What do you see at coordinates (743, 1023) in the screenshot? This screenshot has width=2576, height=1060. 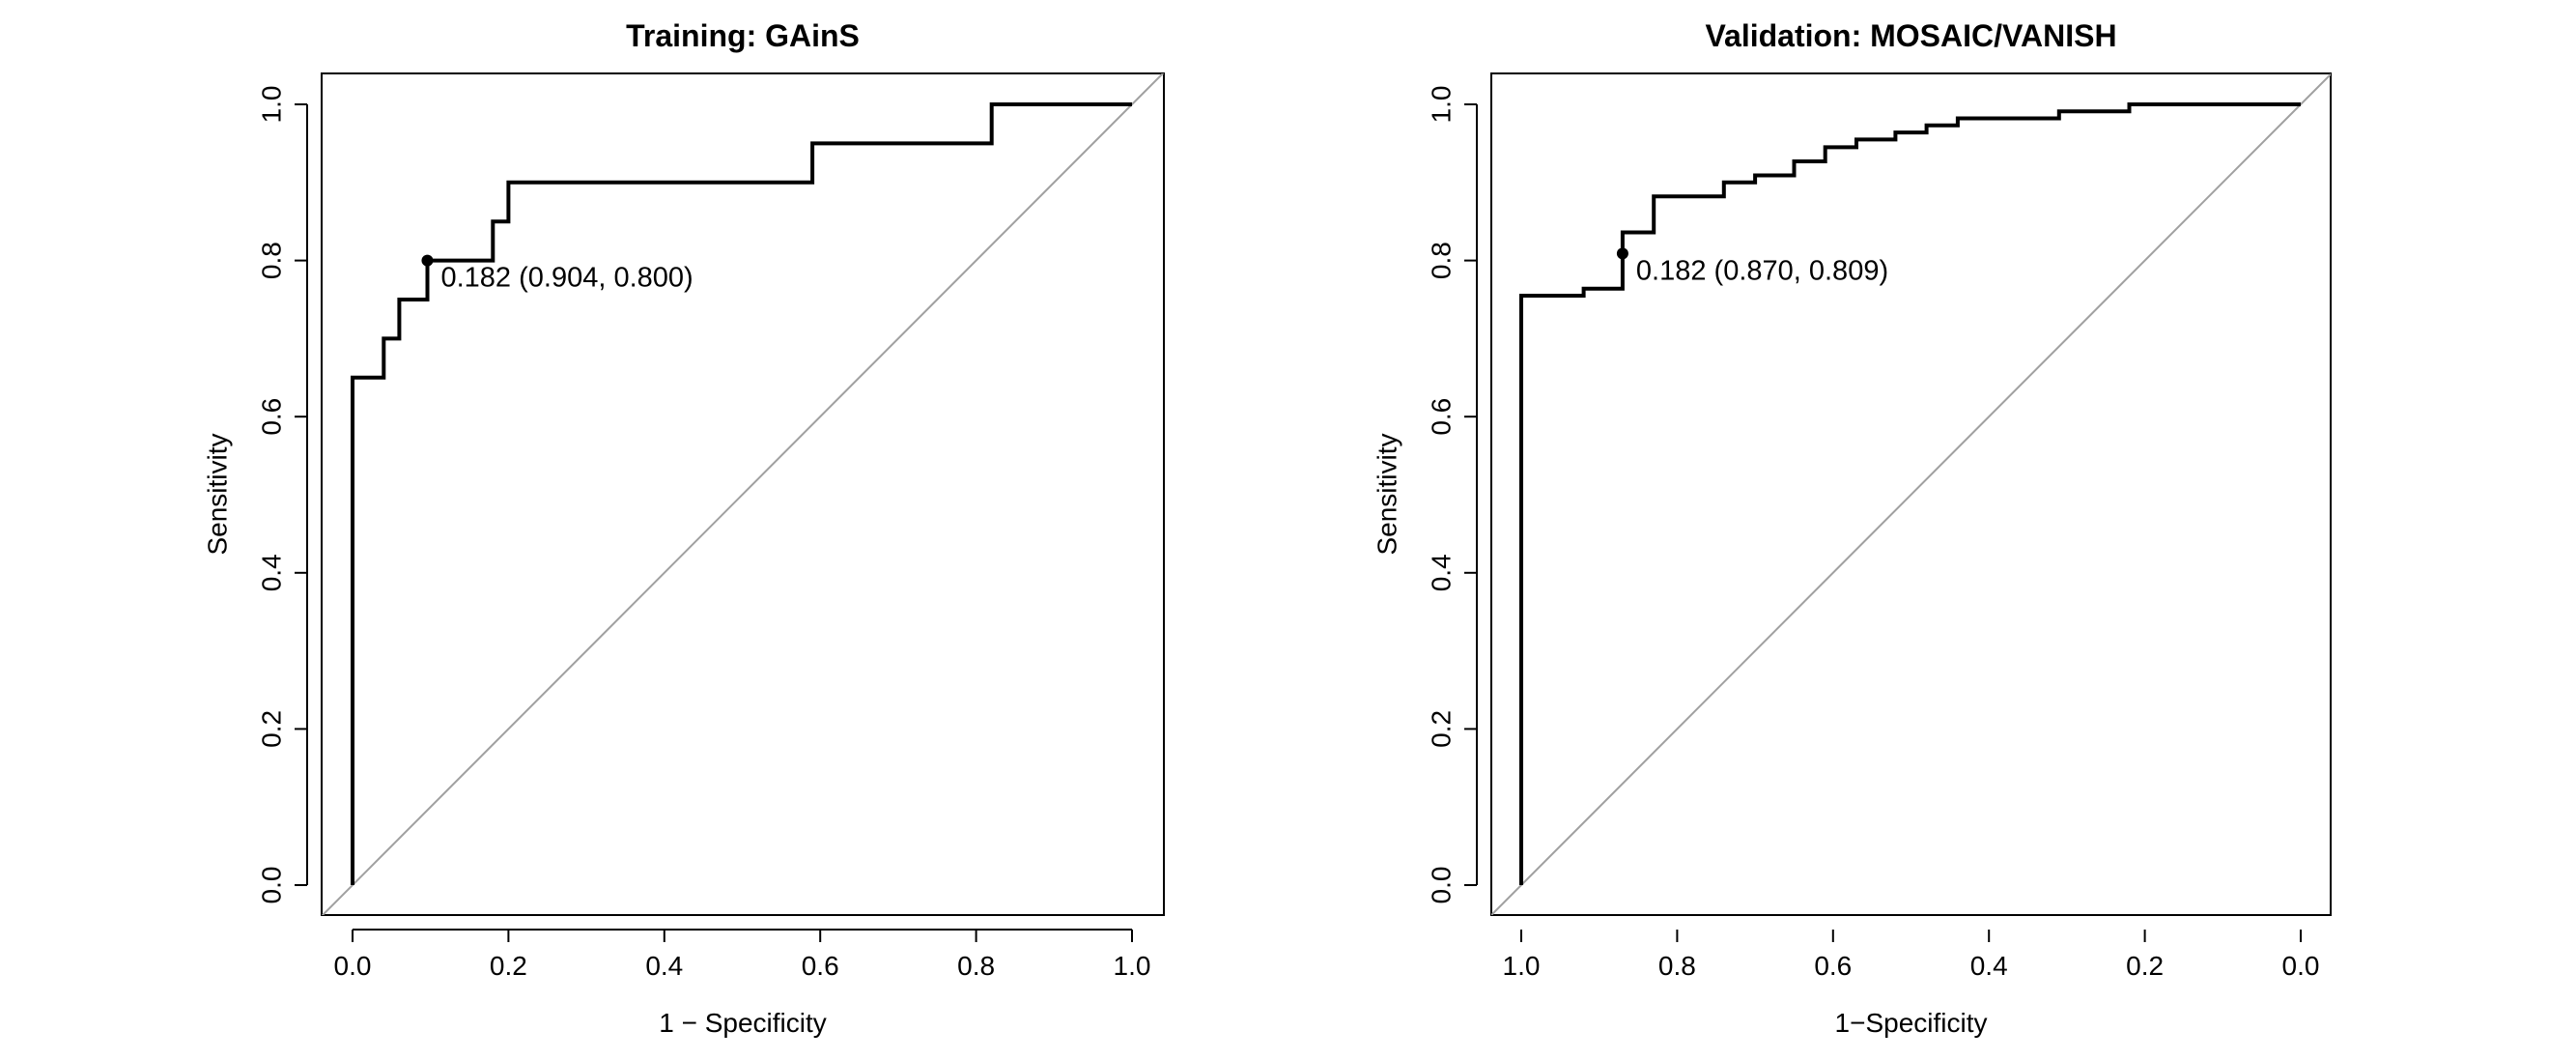 I see `x-axis-label: 1 − Specificity` at bounding box center [743, 1023].